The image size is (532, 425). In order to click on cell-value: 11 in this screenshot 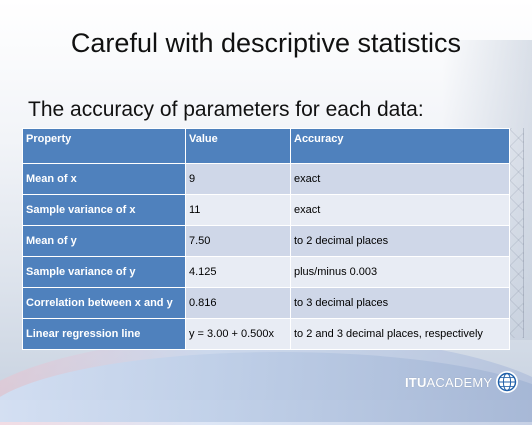, I will do `click(238, 210)`.